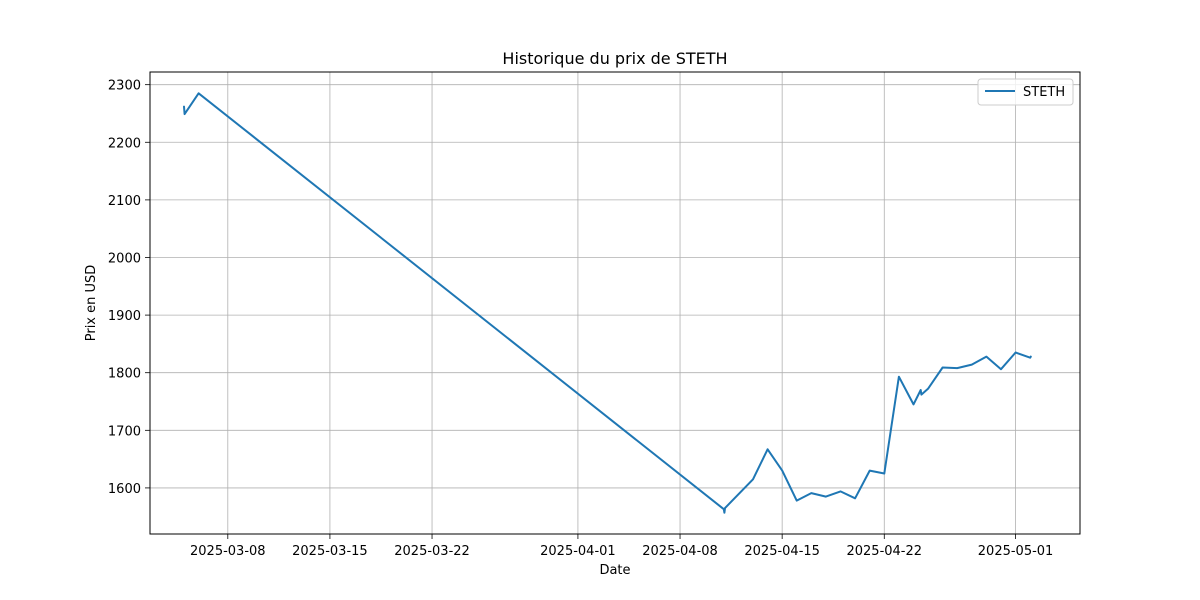 The image size is (1200, 600). What do you see at coordinates (614, 58) in the screenshot?
I see `chart-title: Historique du prix de STETH` at bounding box center [614, 58].